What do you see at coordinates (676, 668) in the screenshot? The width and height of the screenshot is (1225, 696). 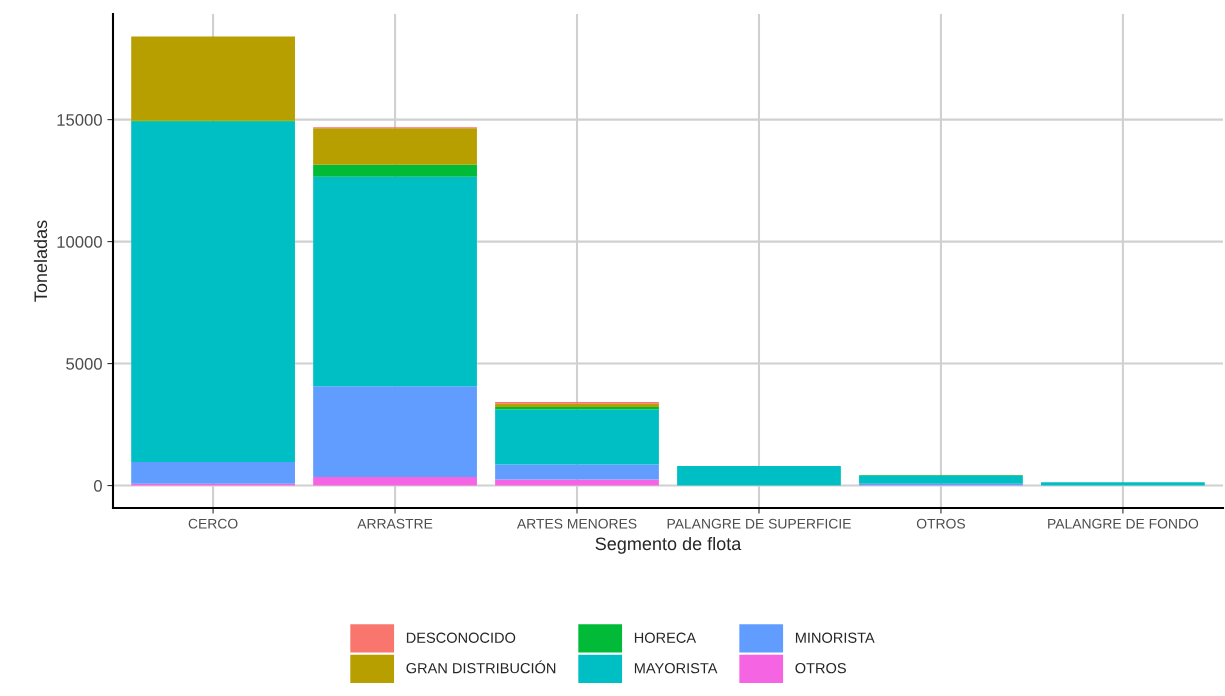 I see `legend-label: MAYORISTA` at bounding box center [676, 668].